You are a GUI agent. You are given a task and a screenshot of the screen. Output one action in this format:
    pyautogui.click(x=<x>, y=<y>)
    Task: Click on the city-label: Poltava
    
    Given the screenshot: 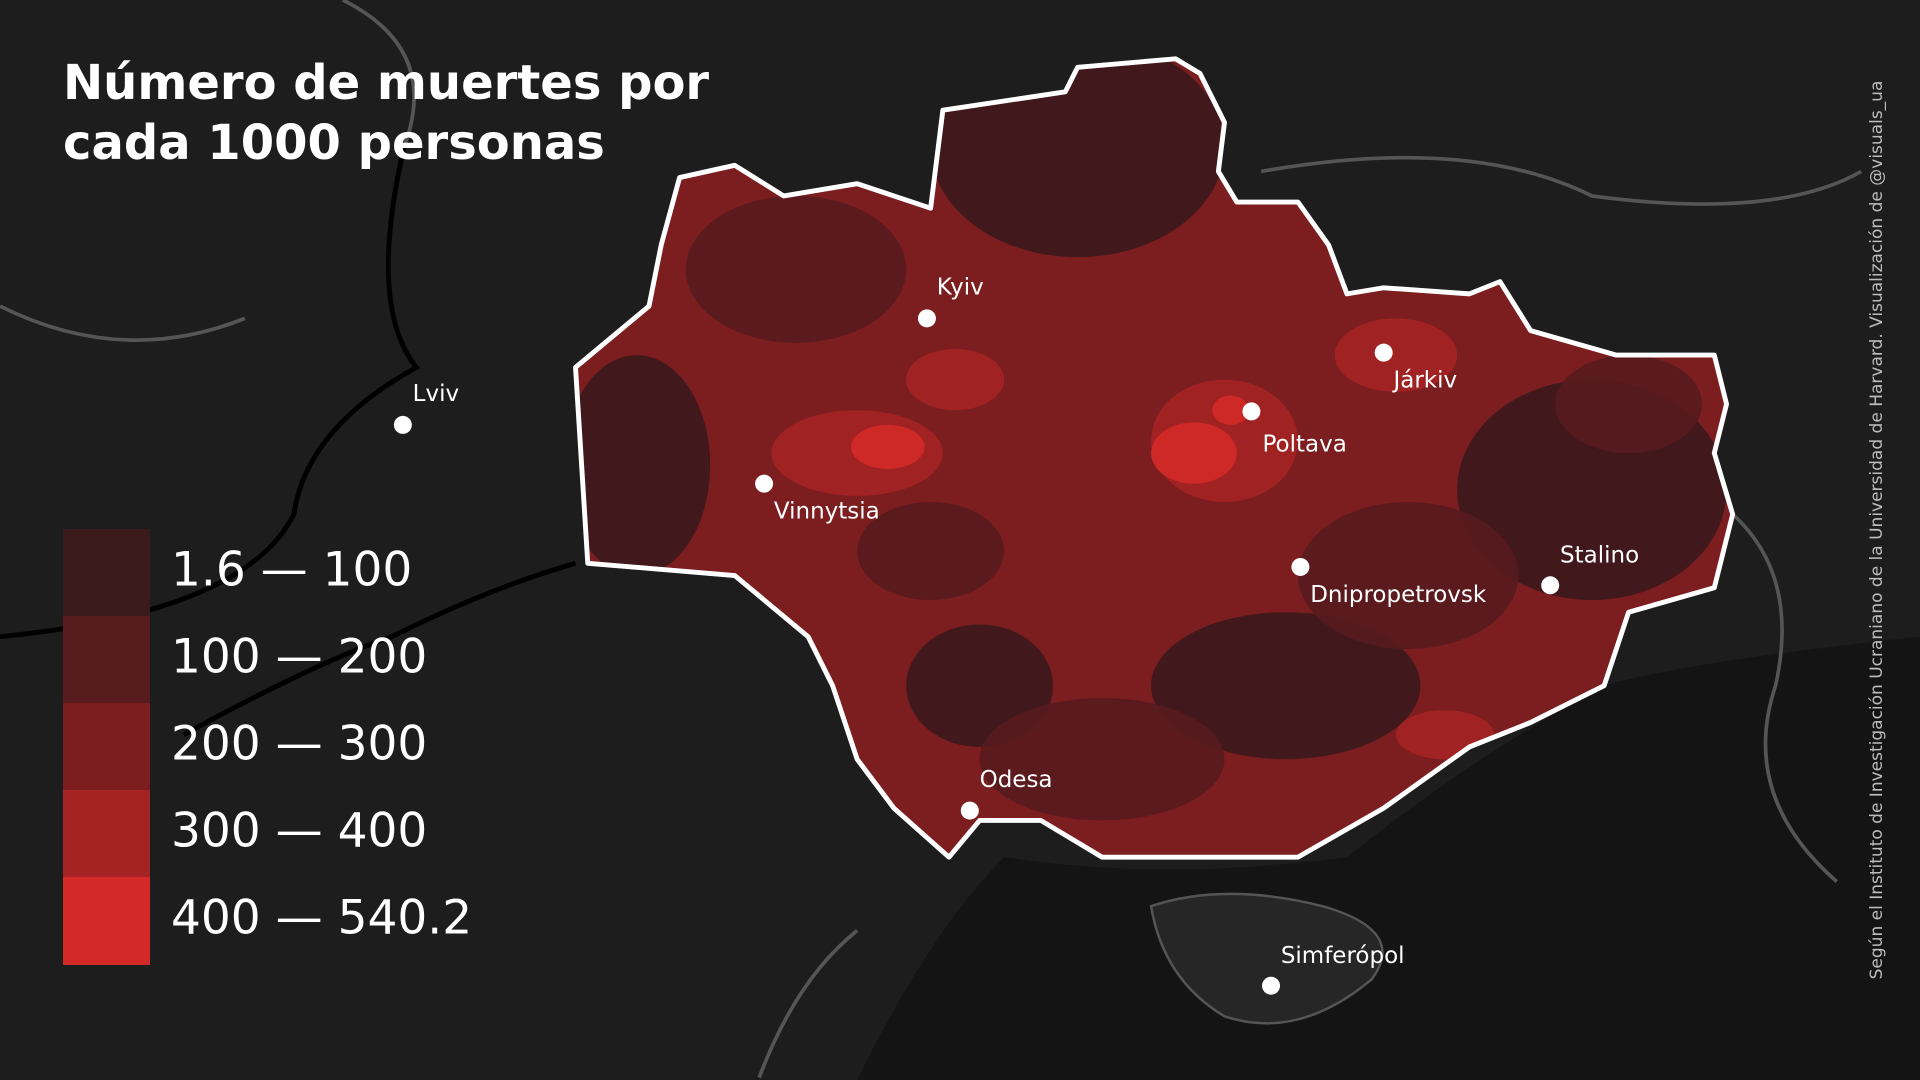 What is the action you would take?
    pyautogui.click(x=1304, y=444)
    